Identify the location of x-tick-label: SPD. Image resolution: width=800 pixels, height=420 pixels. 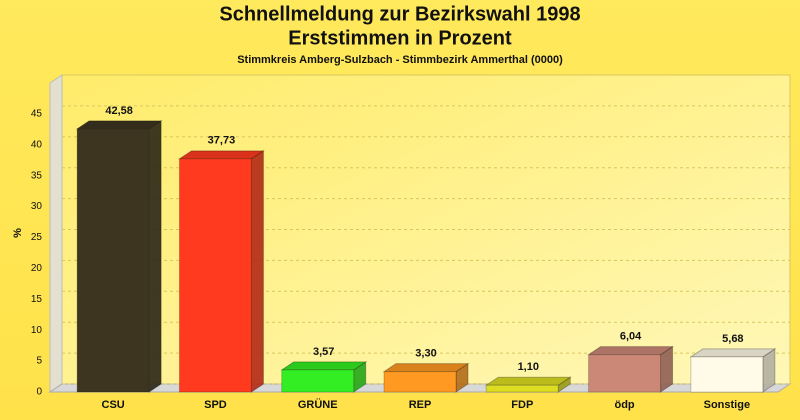
(215, 405).